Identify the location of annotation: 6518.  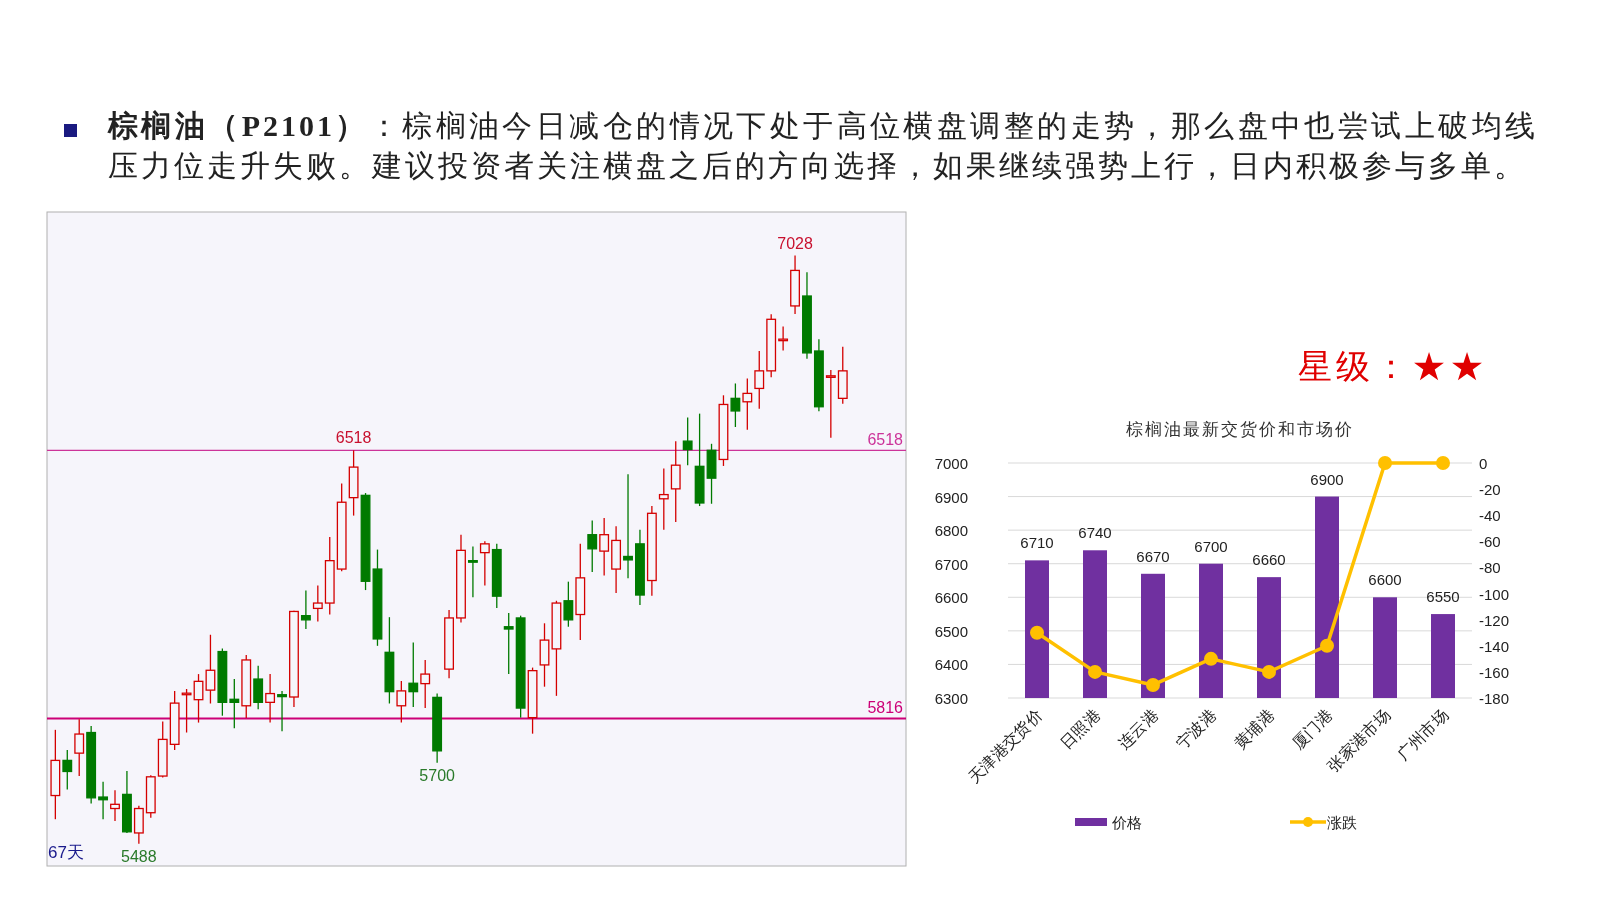
(353, 438).